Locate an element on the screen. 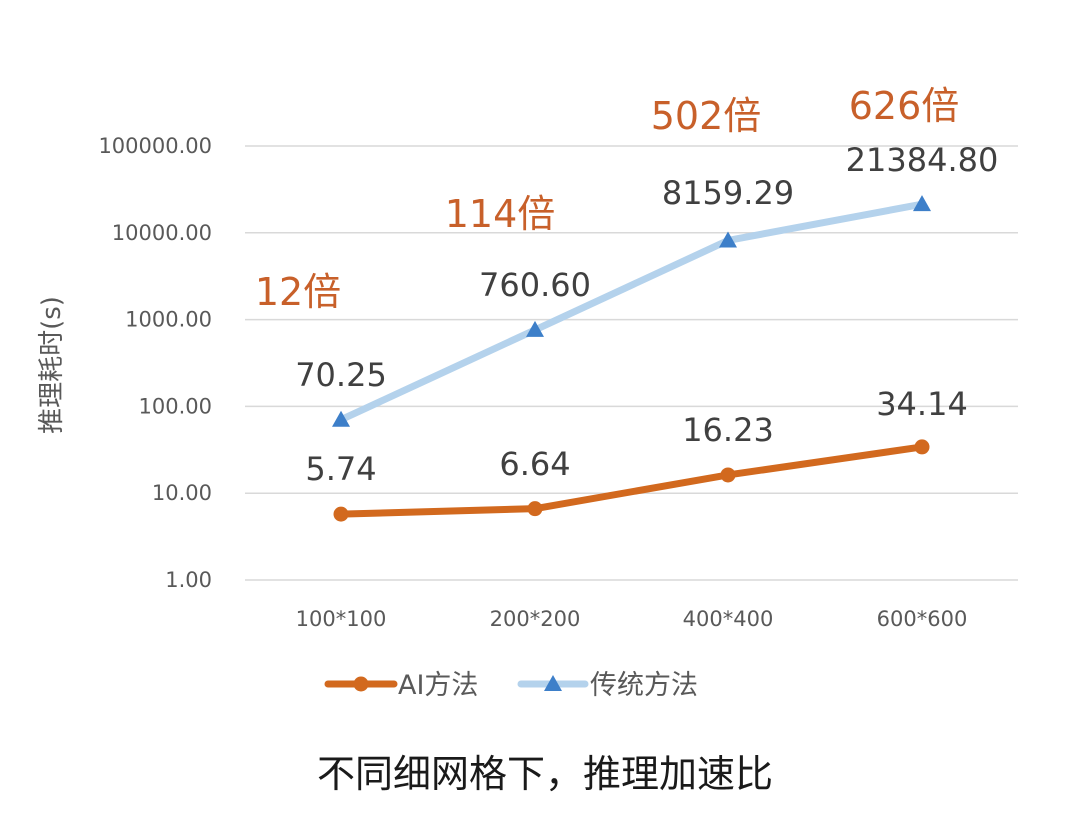 This screenshot has height=825, width=1080. legend-traditional-label: 传统方法 is located at coordinates (644, 685).